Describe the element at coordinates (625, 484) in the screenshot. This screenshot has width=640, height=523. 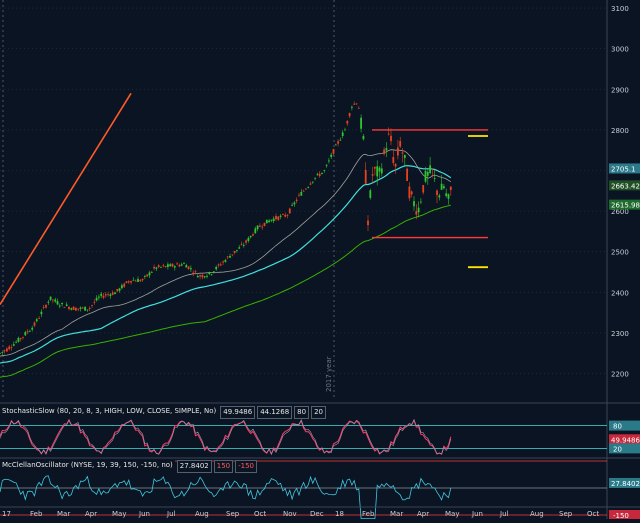
I see `mcclellan-tag-label: 27.8402` at that location.